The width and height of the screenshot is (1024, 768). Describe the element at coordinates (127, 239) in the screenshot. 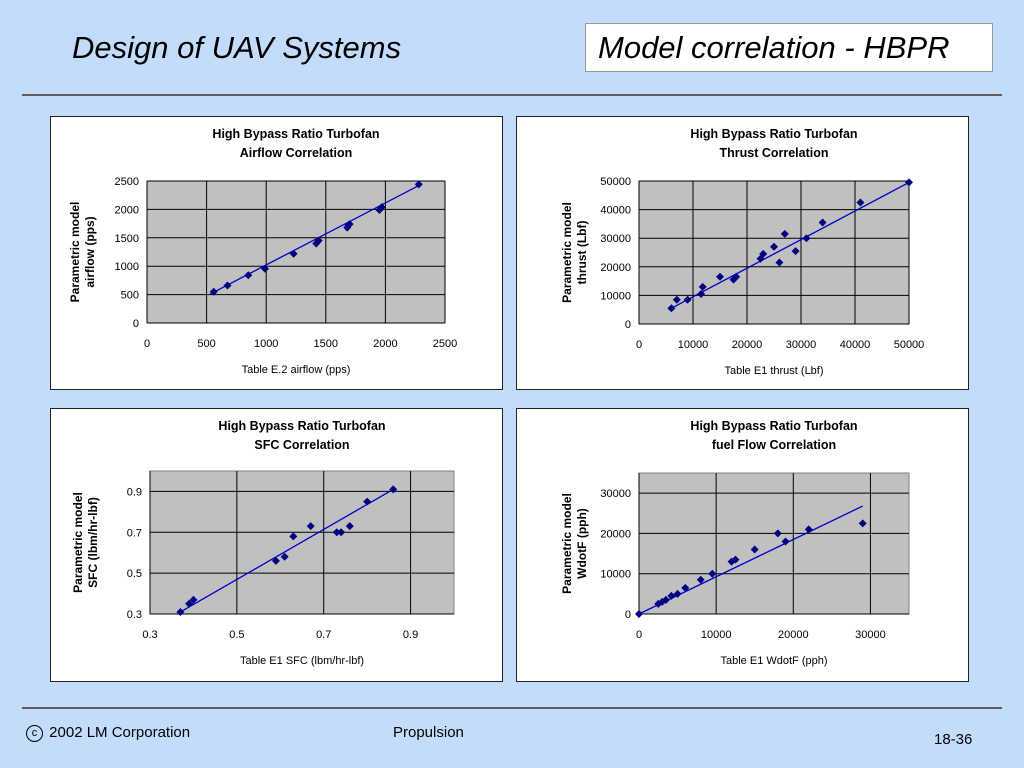

I see `y-tick-label: 1500` at that location.